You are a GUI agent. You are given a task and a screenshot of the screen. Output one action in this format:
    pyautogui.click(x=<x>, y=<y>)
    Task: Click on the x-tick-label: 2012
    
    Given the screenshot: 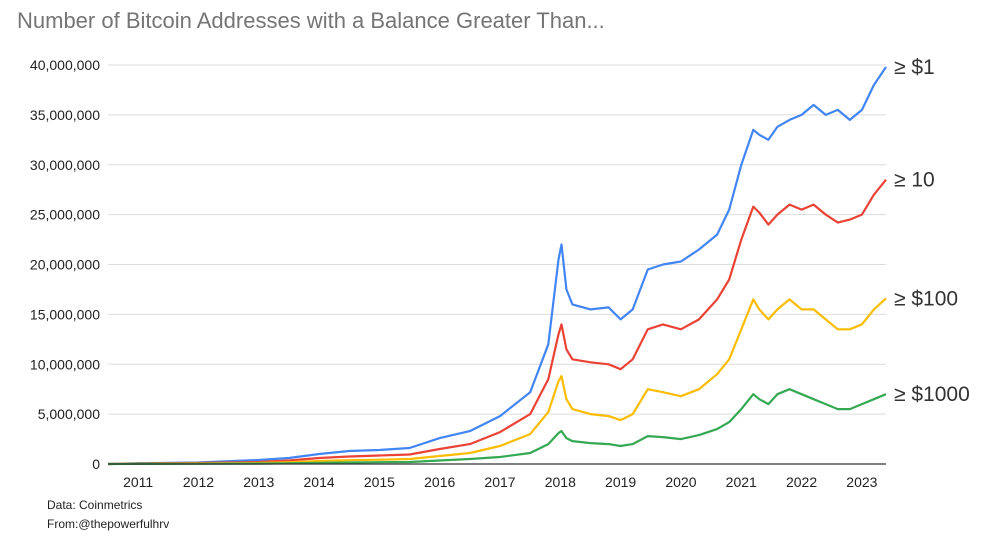 What is the action you would take?
    pyautogui.click(x=198, y=482)
    